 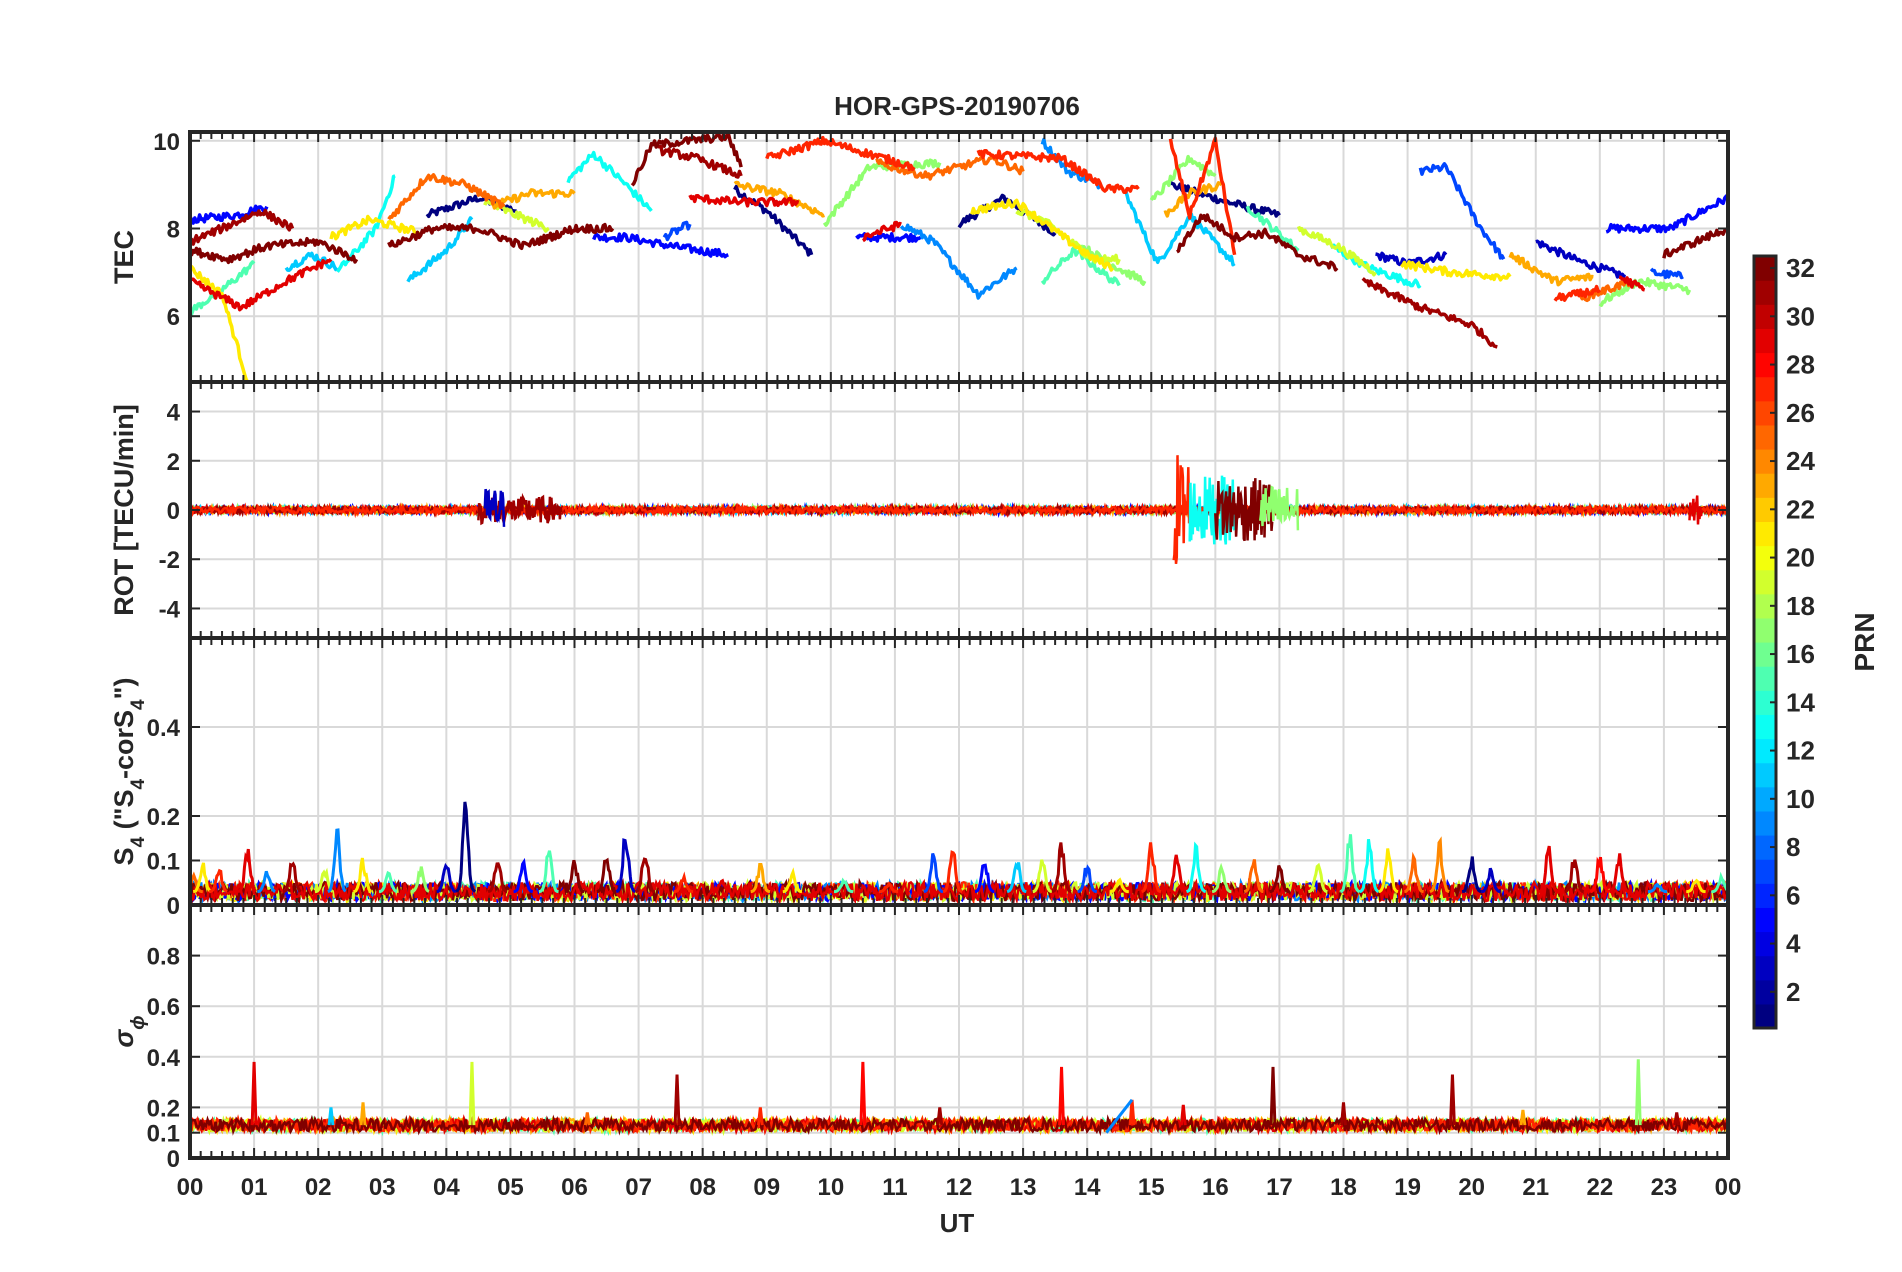 I want to click on x-tick-label: 08, so click(x=702, y=1187).